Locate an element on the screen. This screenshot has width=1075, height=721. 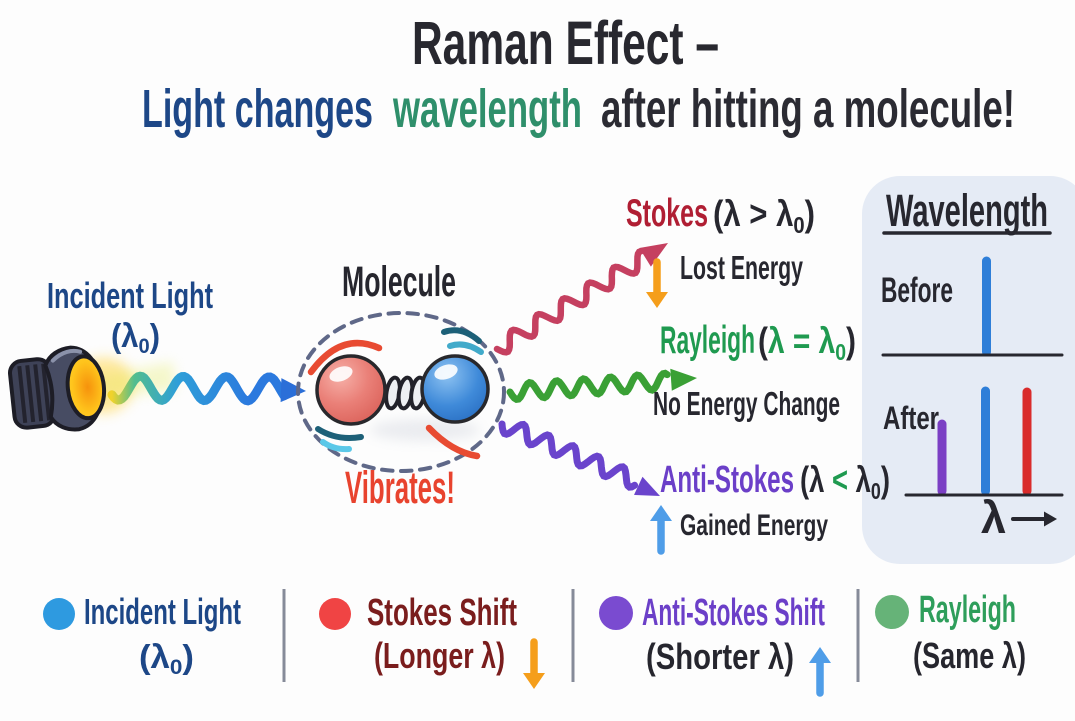
svg-text: Anti-Stokes Shift is located at coordinates (733, 613).